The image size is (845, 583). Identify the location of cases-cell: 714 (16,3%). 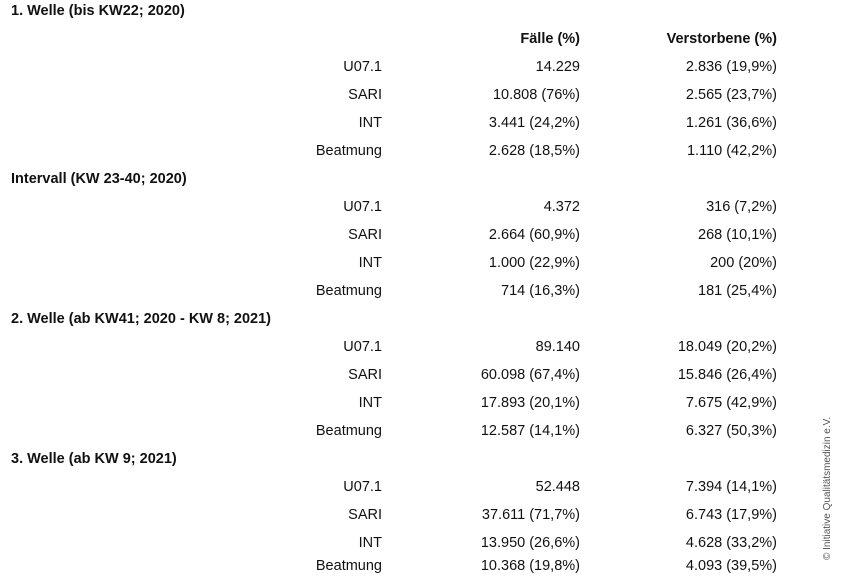
(540, 291).